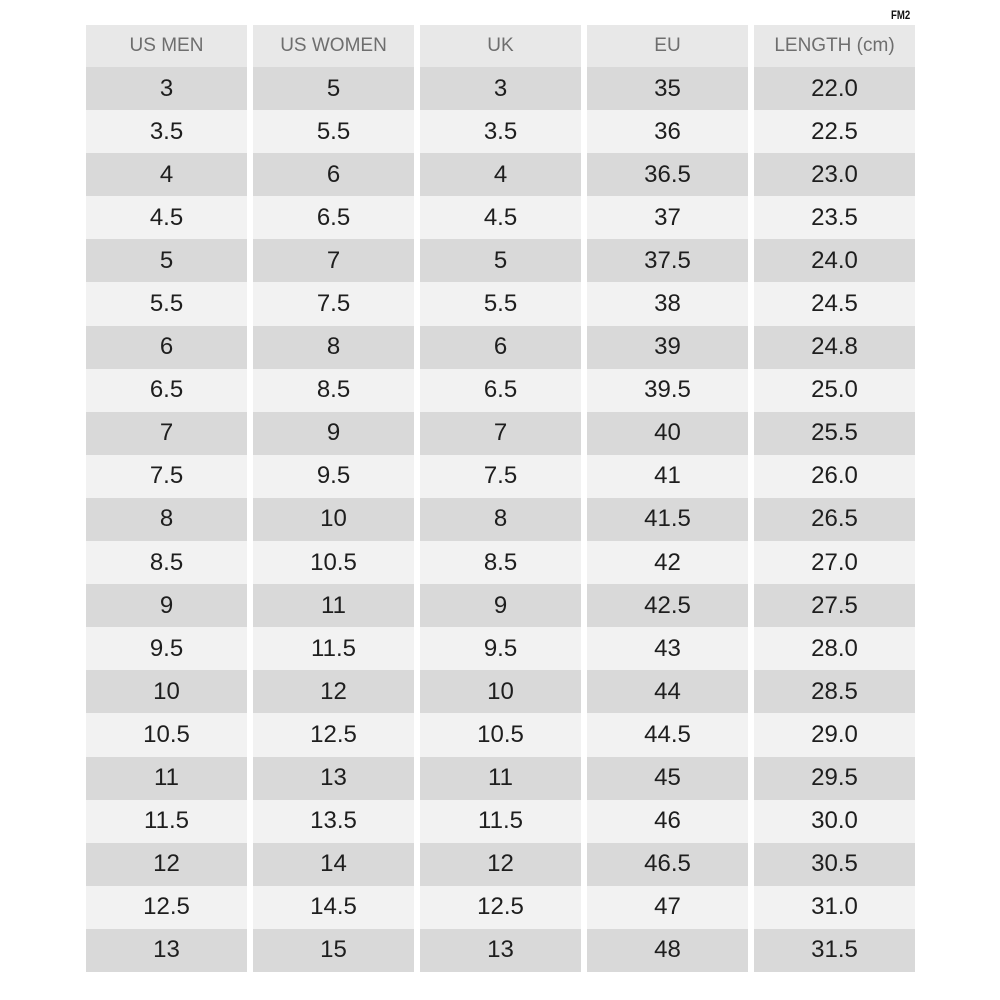  I want to click on table-row: 11 13 11 45 29.5, so click(500, 778).